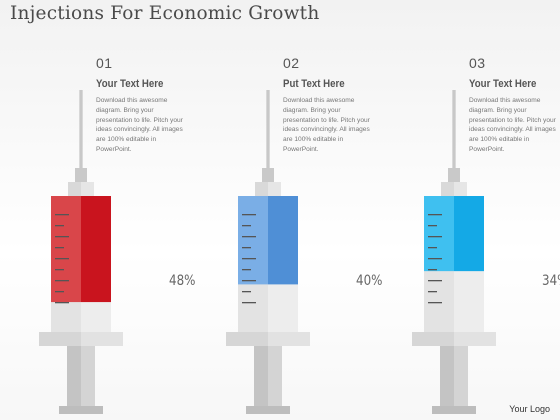  Describe the element at coordinates (165, 13) in the screenshot. I see `page-title: Injections For Economic Growth` at that location.